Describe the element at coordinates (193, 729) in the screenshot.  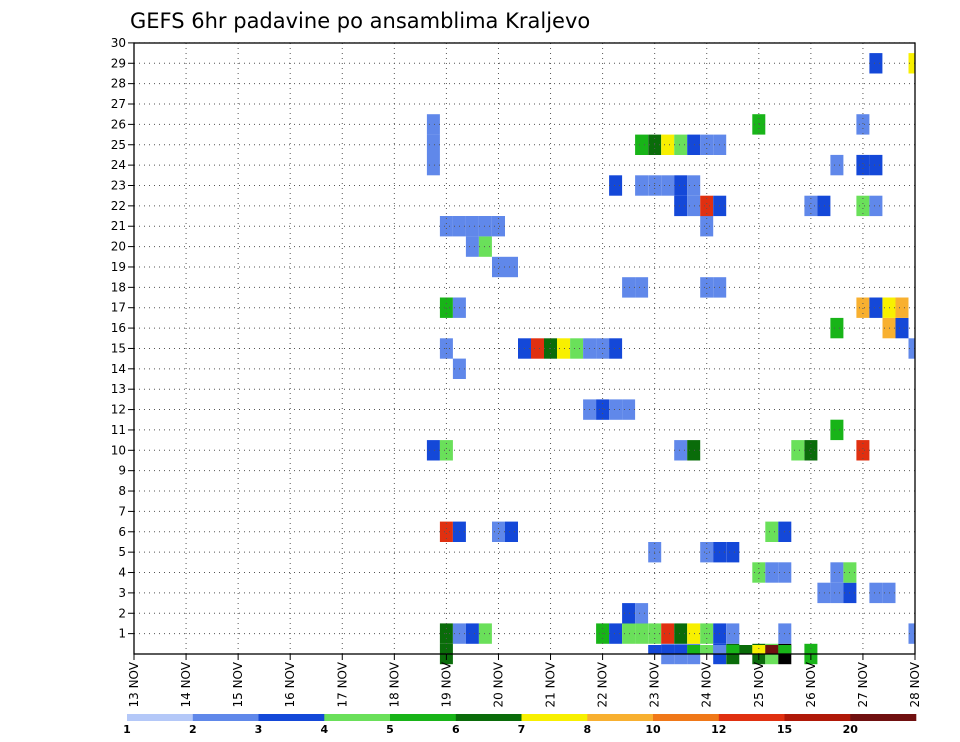
I see `legend-label: 2` at that location.